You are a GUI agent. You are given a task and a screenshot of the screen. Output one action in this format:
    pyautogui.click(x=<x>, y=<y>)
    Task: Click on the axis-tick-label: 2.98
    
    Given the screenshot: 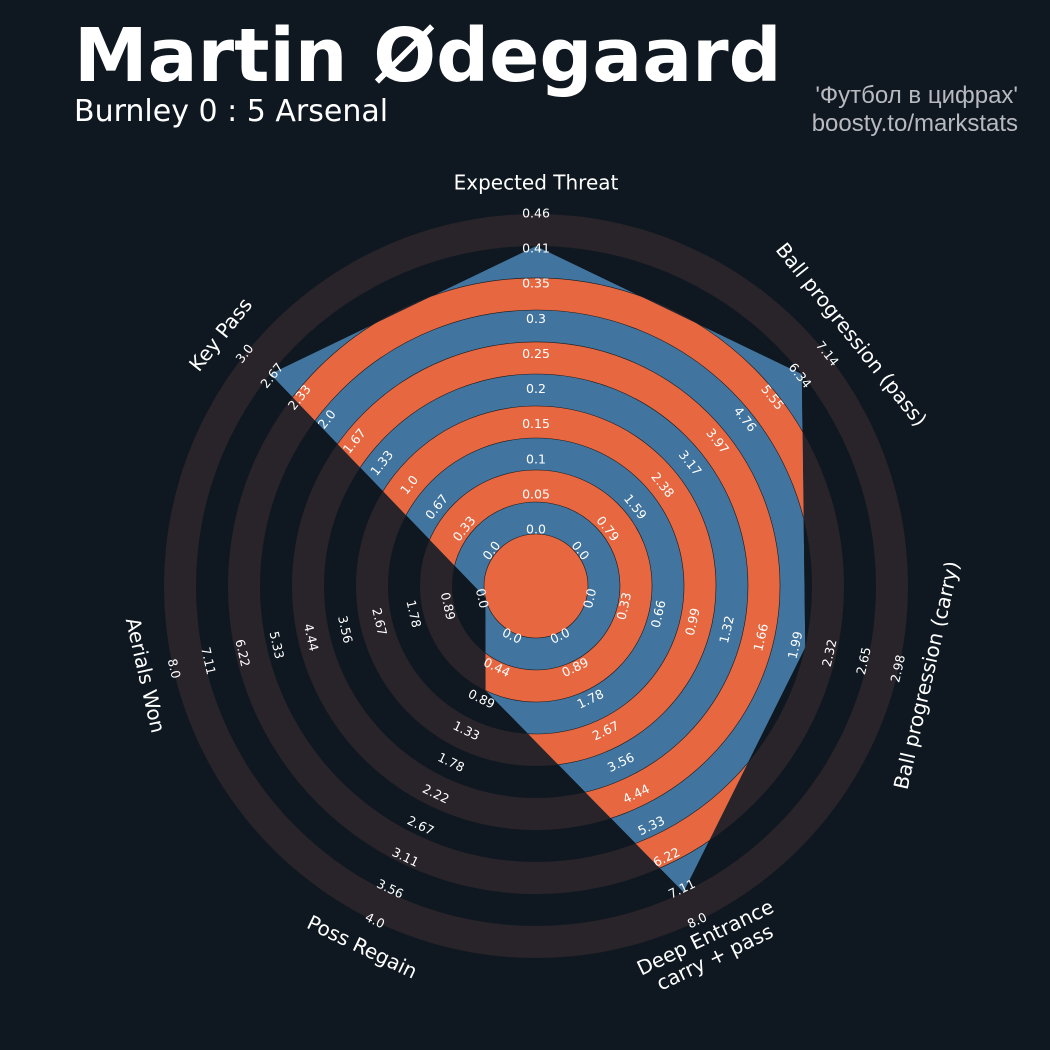 What is the action you would take?
    pyautogui.click(x=897, y=668)
    